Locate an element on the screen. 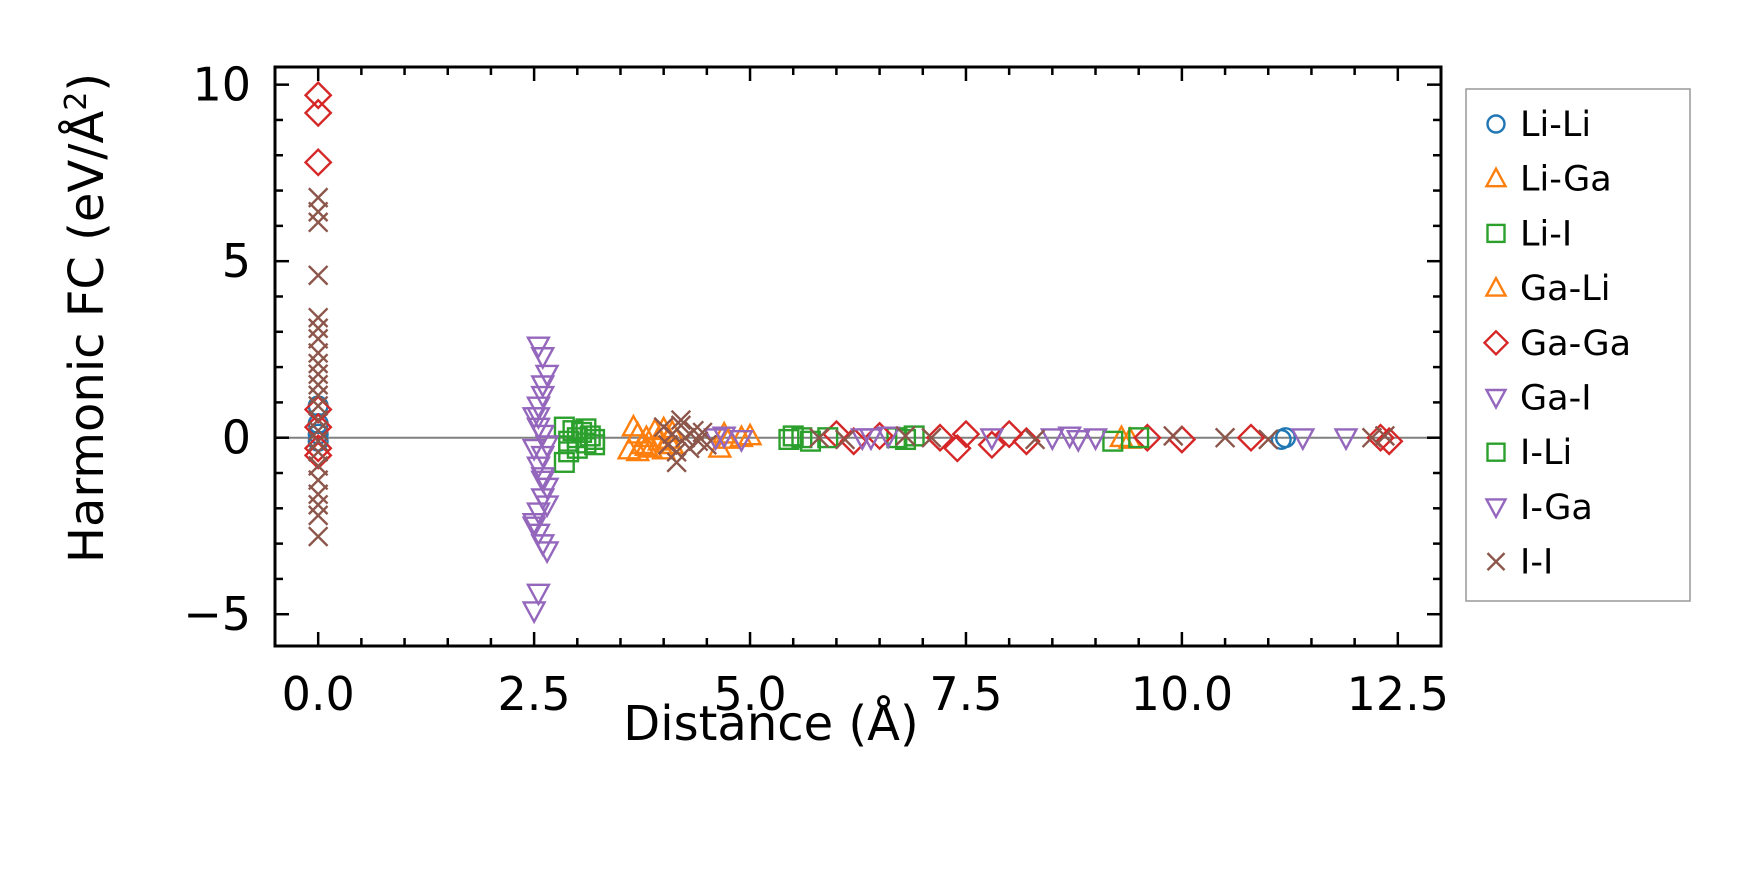 This screenshot has width=1741, height=890. x-axis-label: Distance (Å) is located at coordinates (770, 723).